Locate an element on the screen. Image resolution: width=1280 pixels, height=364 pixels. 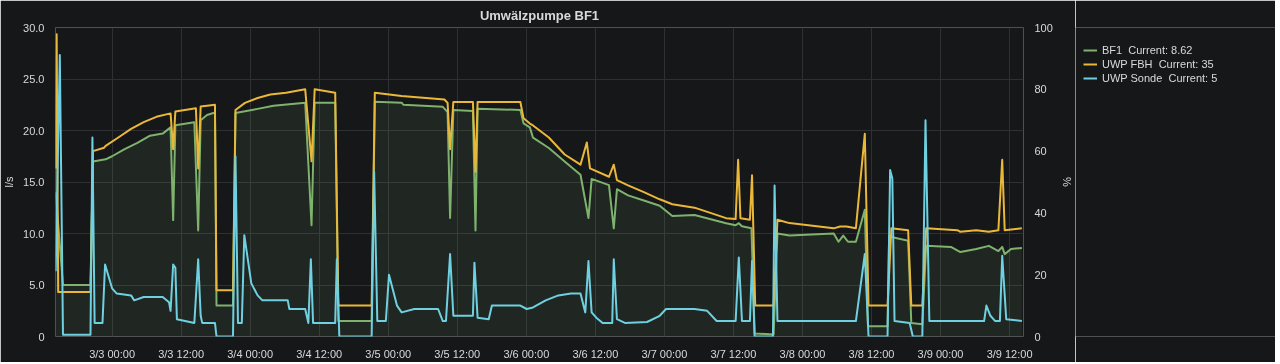
y2-tick-label: 60 is located at coordinates (1040, 151).